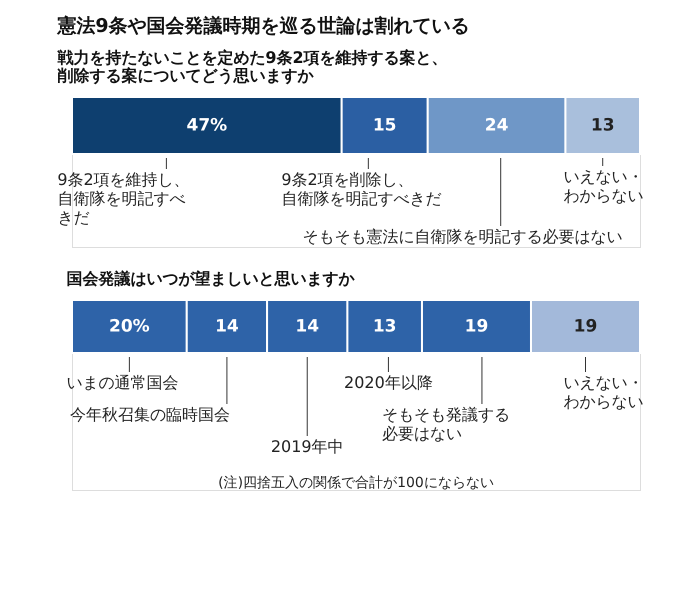 This screenshot has width=680, height=601. What do you see at coordinates (384, 126) in the screenshot?
I see `data-label: 15` at bounding box center [384, 126].